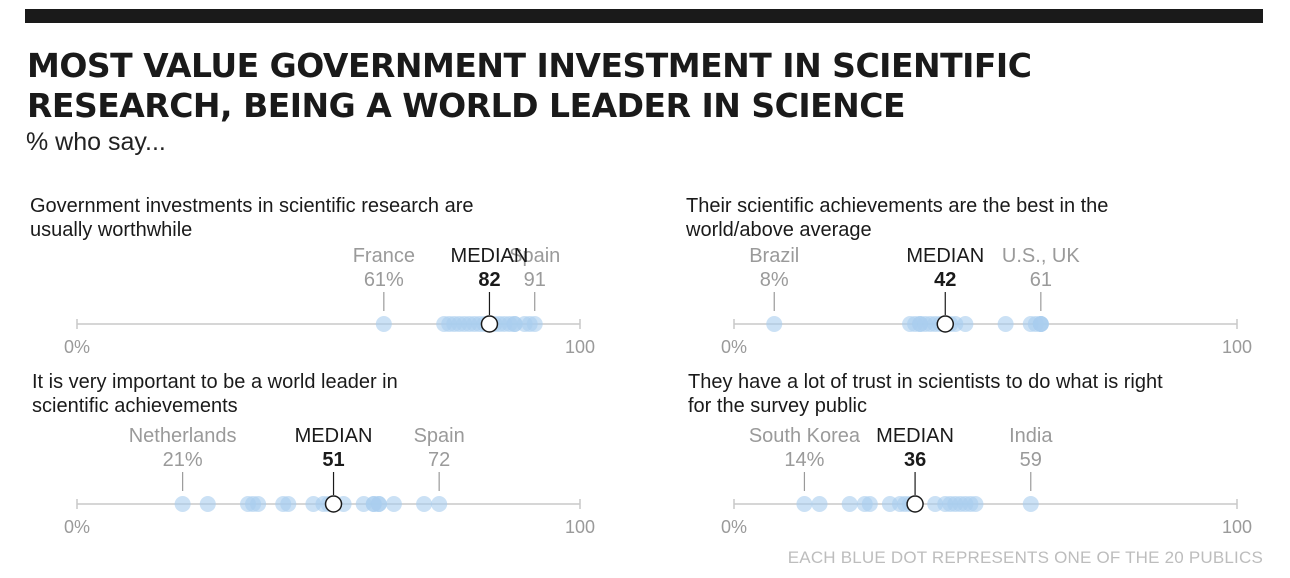 The width and height of the screenshot is (1290, 578). I want to click on annotation-value: 61, so click(1041, 280).